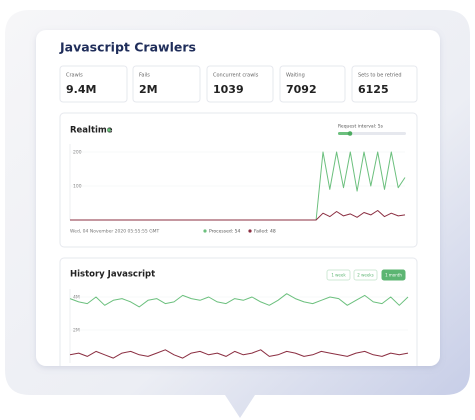  I want to click on range-button-label: 2 weeks, so click(365, 275).